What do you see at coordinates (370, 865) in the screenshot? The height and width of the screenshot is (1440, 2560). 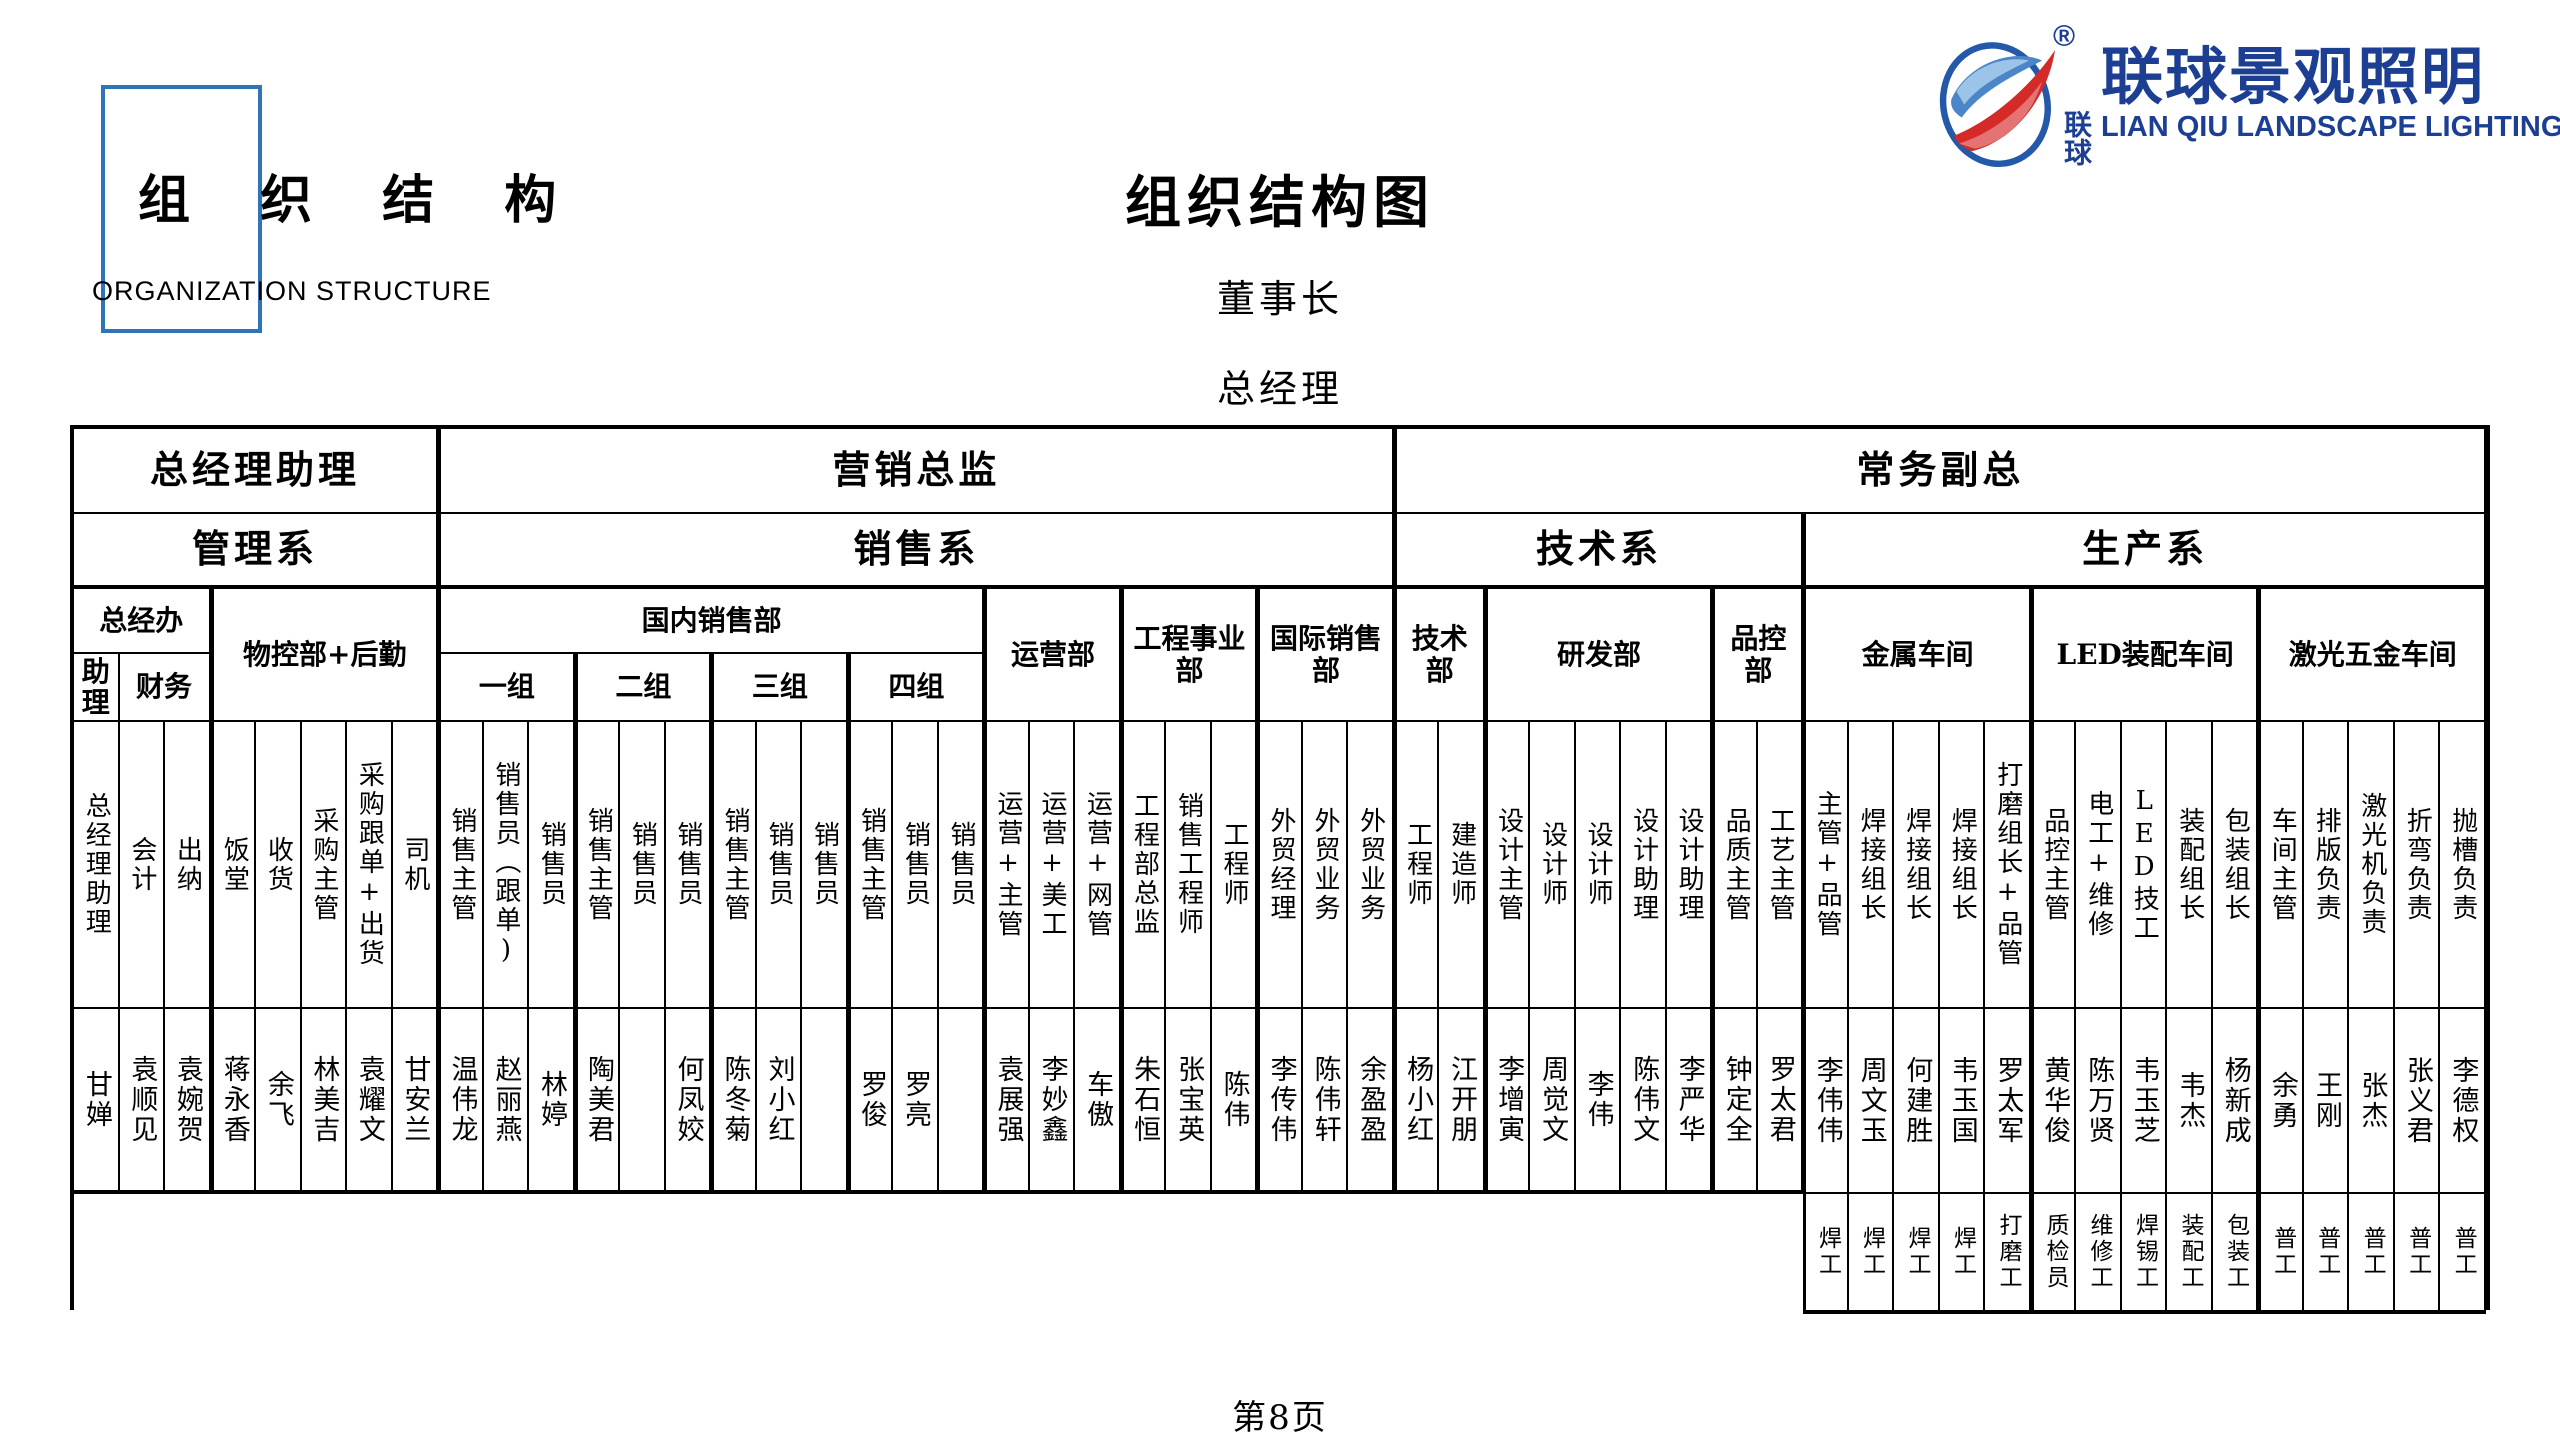 I see `org-role-cell: 采购跟单+出货` at bounding box center [370, 865].